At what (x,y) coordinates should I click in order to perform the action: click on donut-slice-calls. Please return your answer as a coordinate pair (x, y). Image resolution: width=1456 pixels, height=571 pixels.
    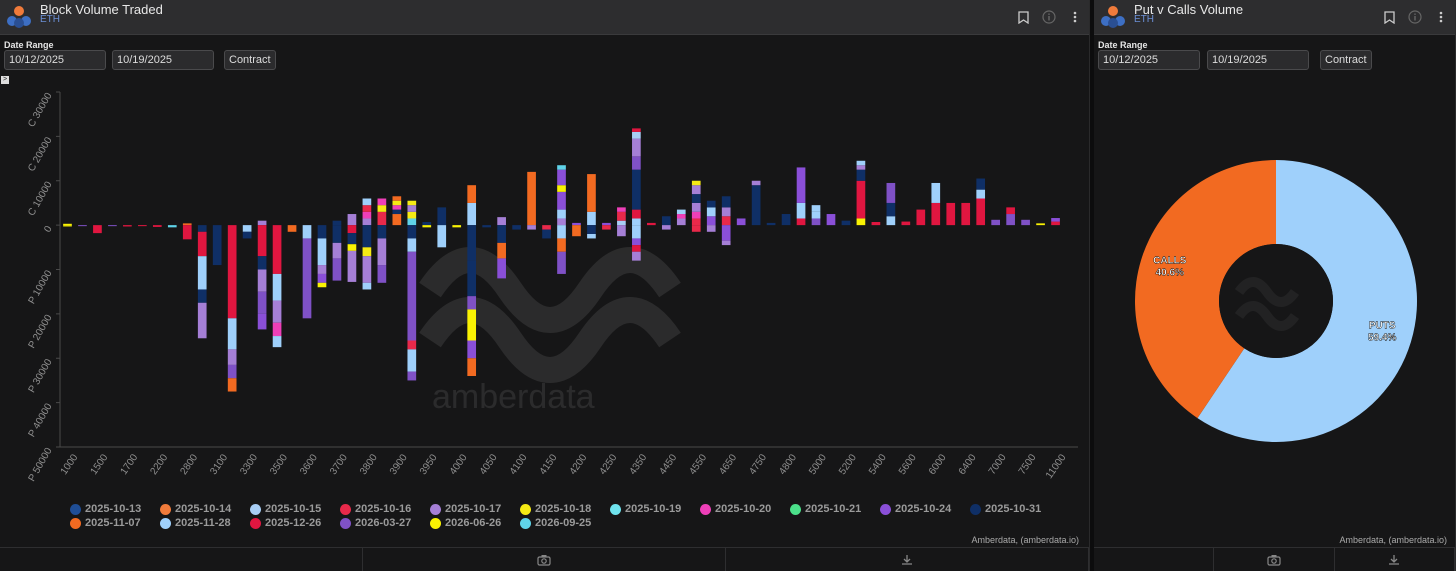
    Looking at the image, I should click on (1205, 289).